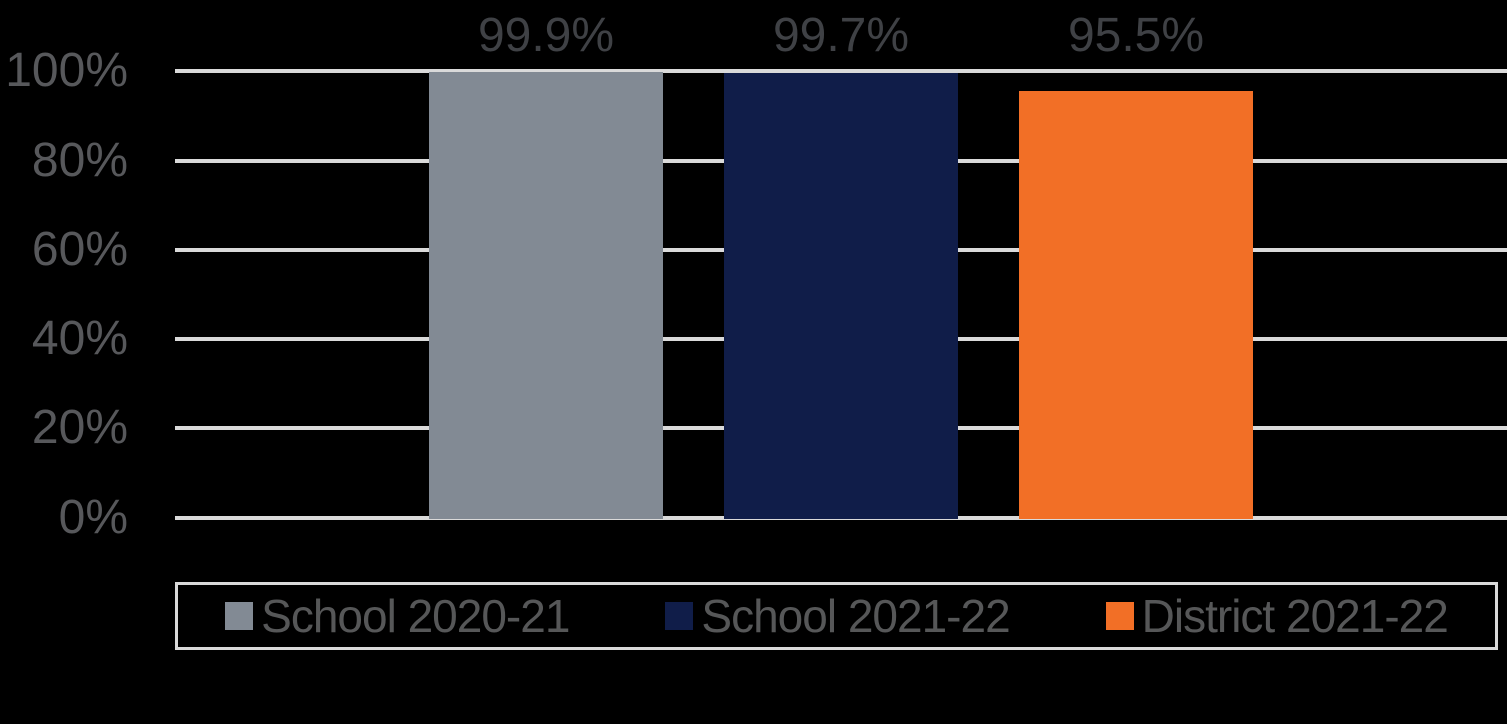 This screenshot has height=724, width=1507. What do you see at coordinates (79, 249) in the screenshot?
I see `y-tick-label-60pct: 60%` at bounding box center [79, 249].